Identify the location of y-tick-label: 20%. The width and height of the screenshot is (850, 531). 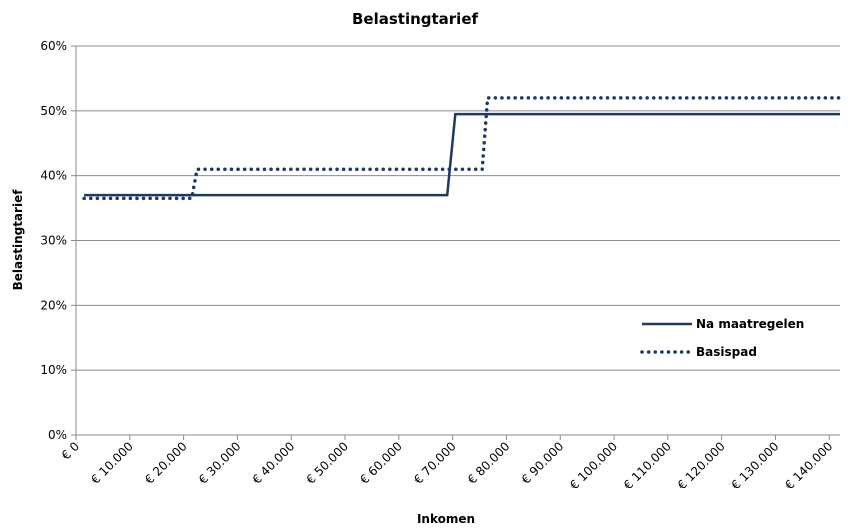
(53, 305).